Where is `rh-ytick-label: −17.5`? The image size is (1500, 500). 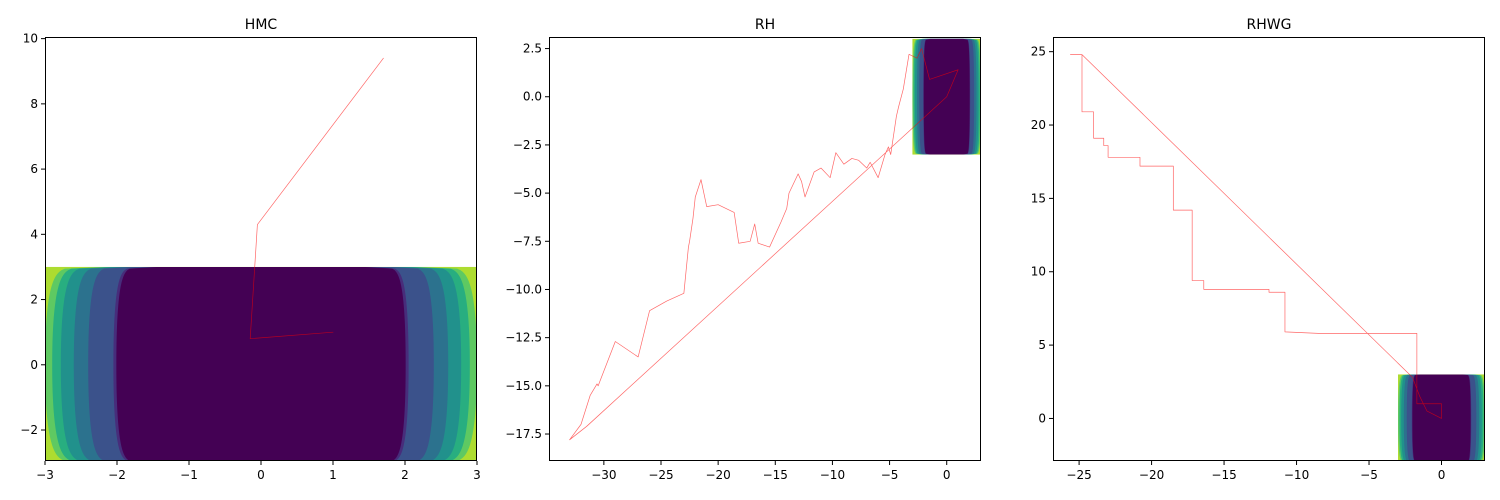 rh-ytick-label: −17.5 is located at coordinates (523, 434).